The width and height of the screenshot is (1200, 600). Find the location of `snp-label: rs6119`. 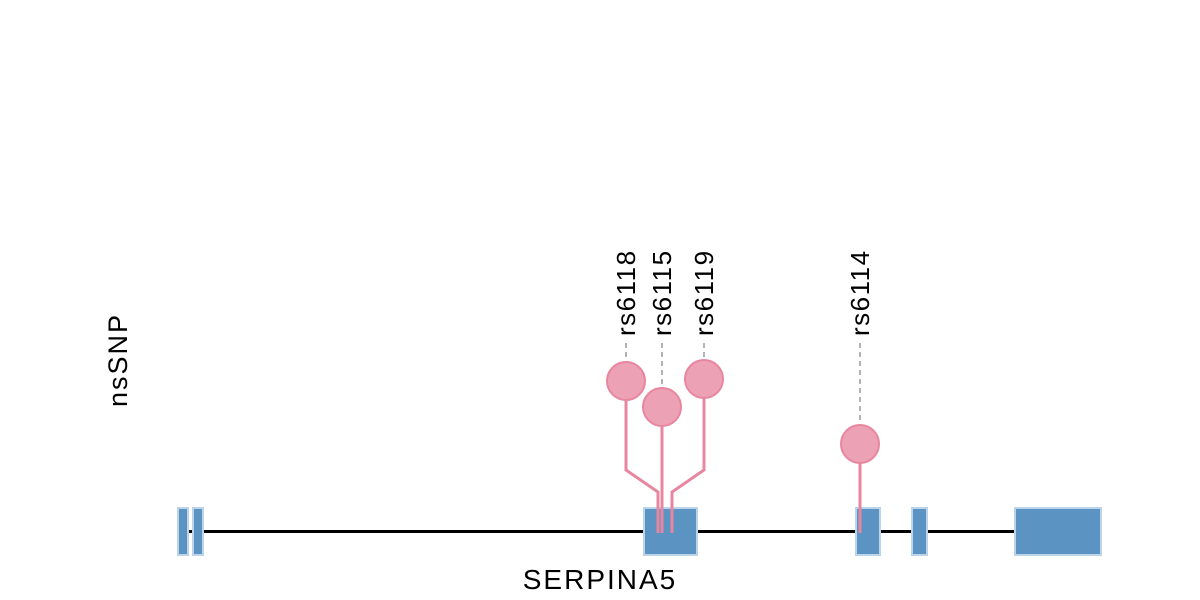

snp-label: rs6119 is located at coordinates (704, 292).